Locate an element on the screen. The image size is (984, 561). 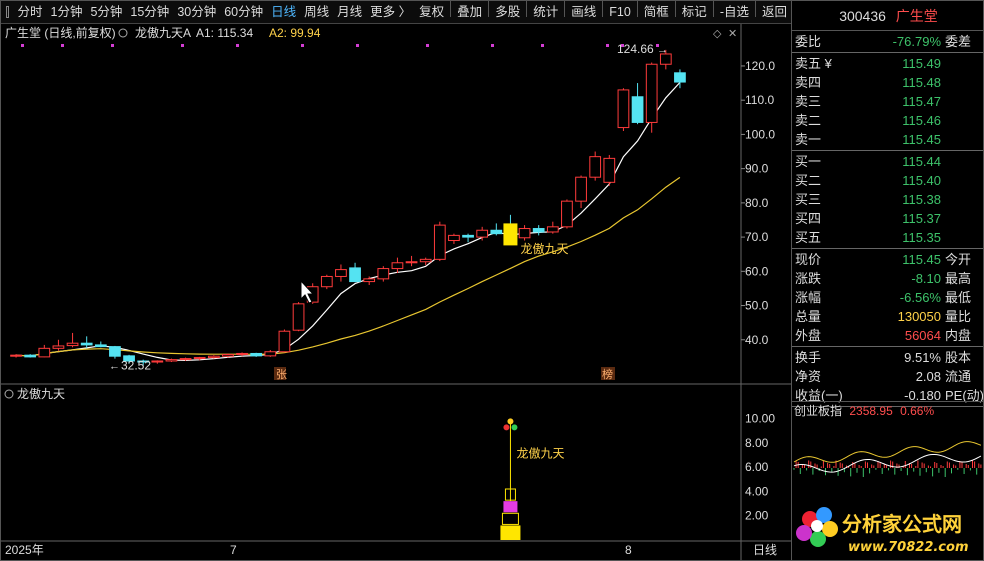
period-tab-2: 5分钟 is located at coordinates (106, 11).